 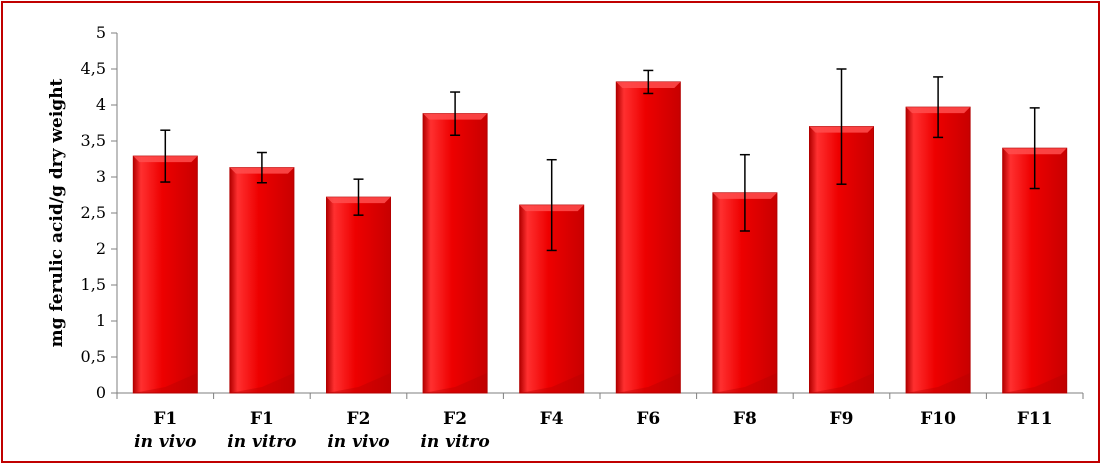 I want to click on y-tick-label: 3,5, so click(x=93, y=140).